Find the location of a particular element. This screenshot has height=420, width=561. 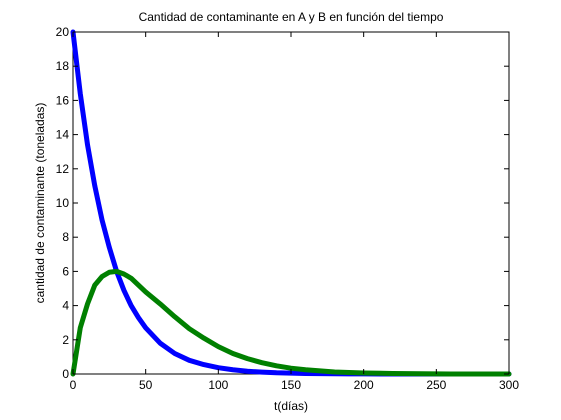

y-axis-label: cantidad de contaminante (toneladas) is located at coordinates (40, 203).